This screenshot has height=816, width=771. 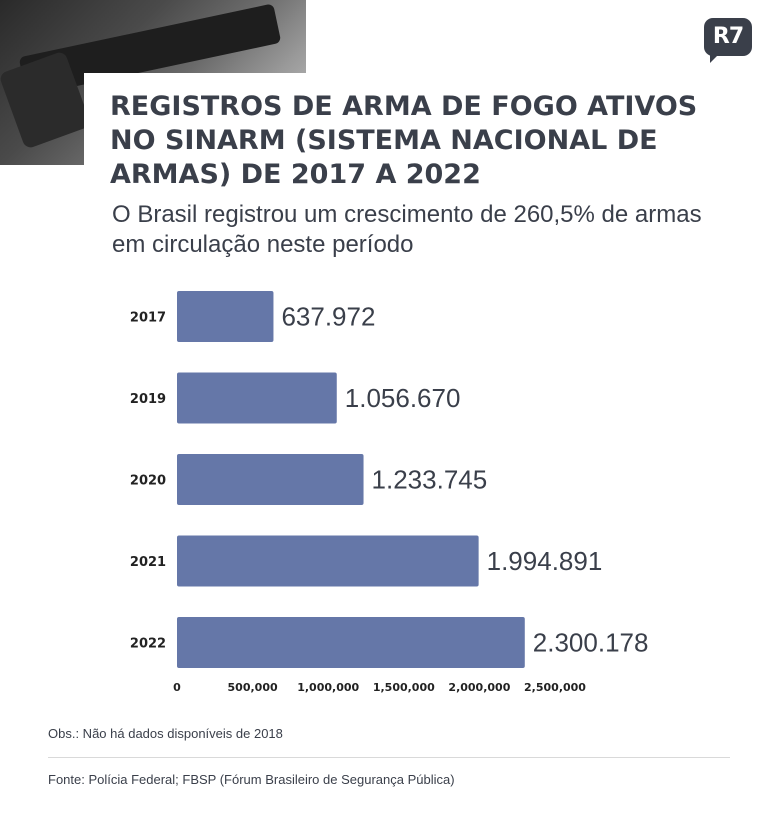 I want to click on data-label: 1.233.745, so click(x=430, y=480).